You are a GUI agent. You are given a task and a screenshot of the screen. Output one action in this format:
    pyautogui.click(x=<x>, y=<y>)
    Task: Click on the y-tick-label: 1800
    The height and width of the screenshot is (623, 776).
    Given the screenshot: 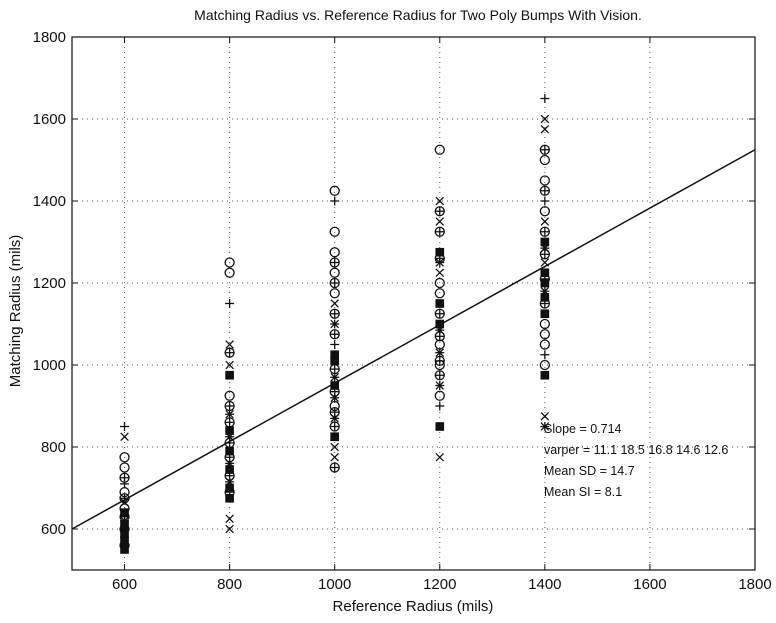 What is the action you would take?
    pyautogui.click(x=49, y=37)
    